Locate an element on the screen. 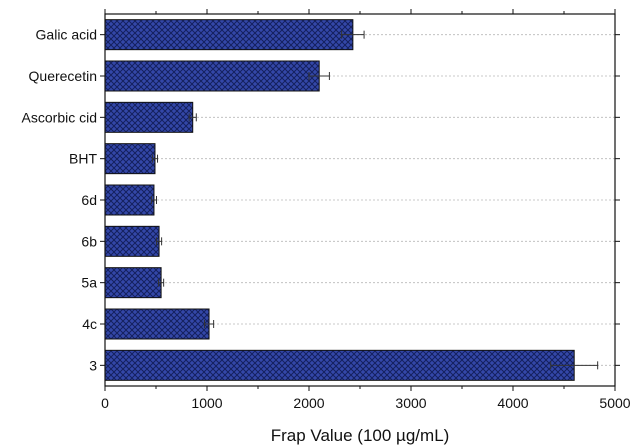 This screenshot has height=446, width=632. y-tick-label: Ascorbic cid is located at coordinates (59, 117).